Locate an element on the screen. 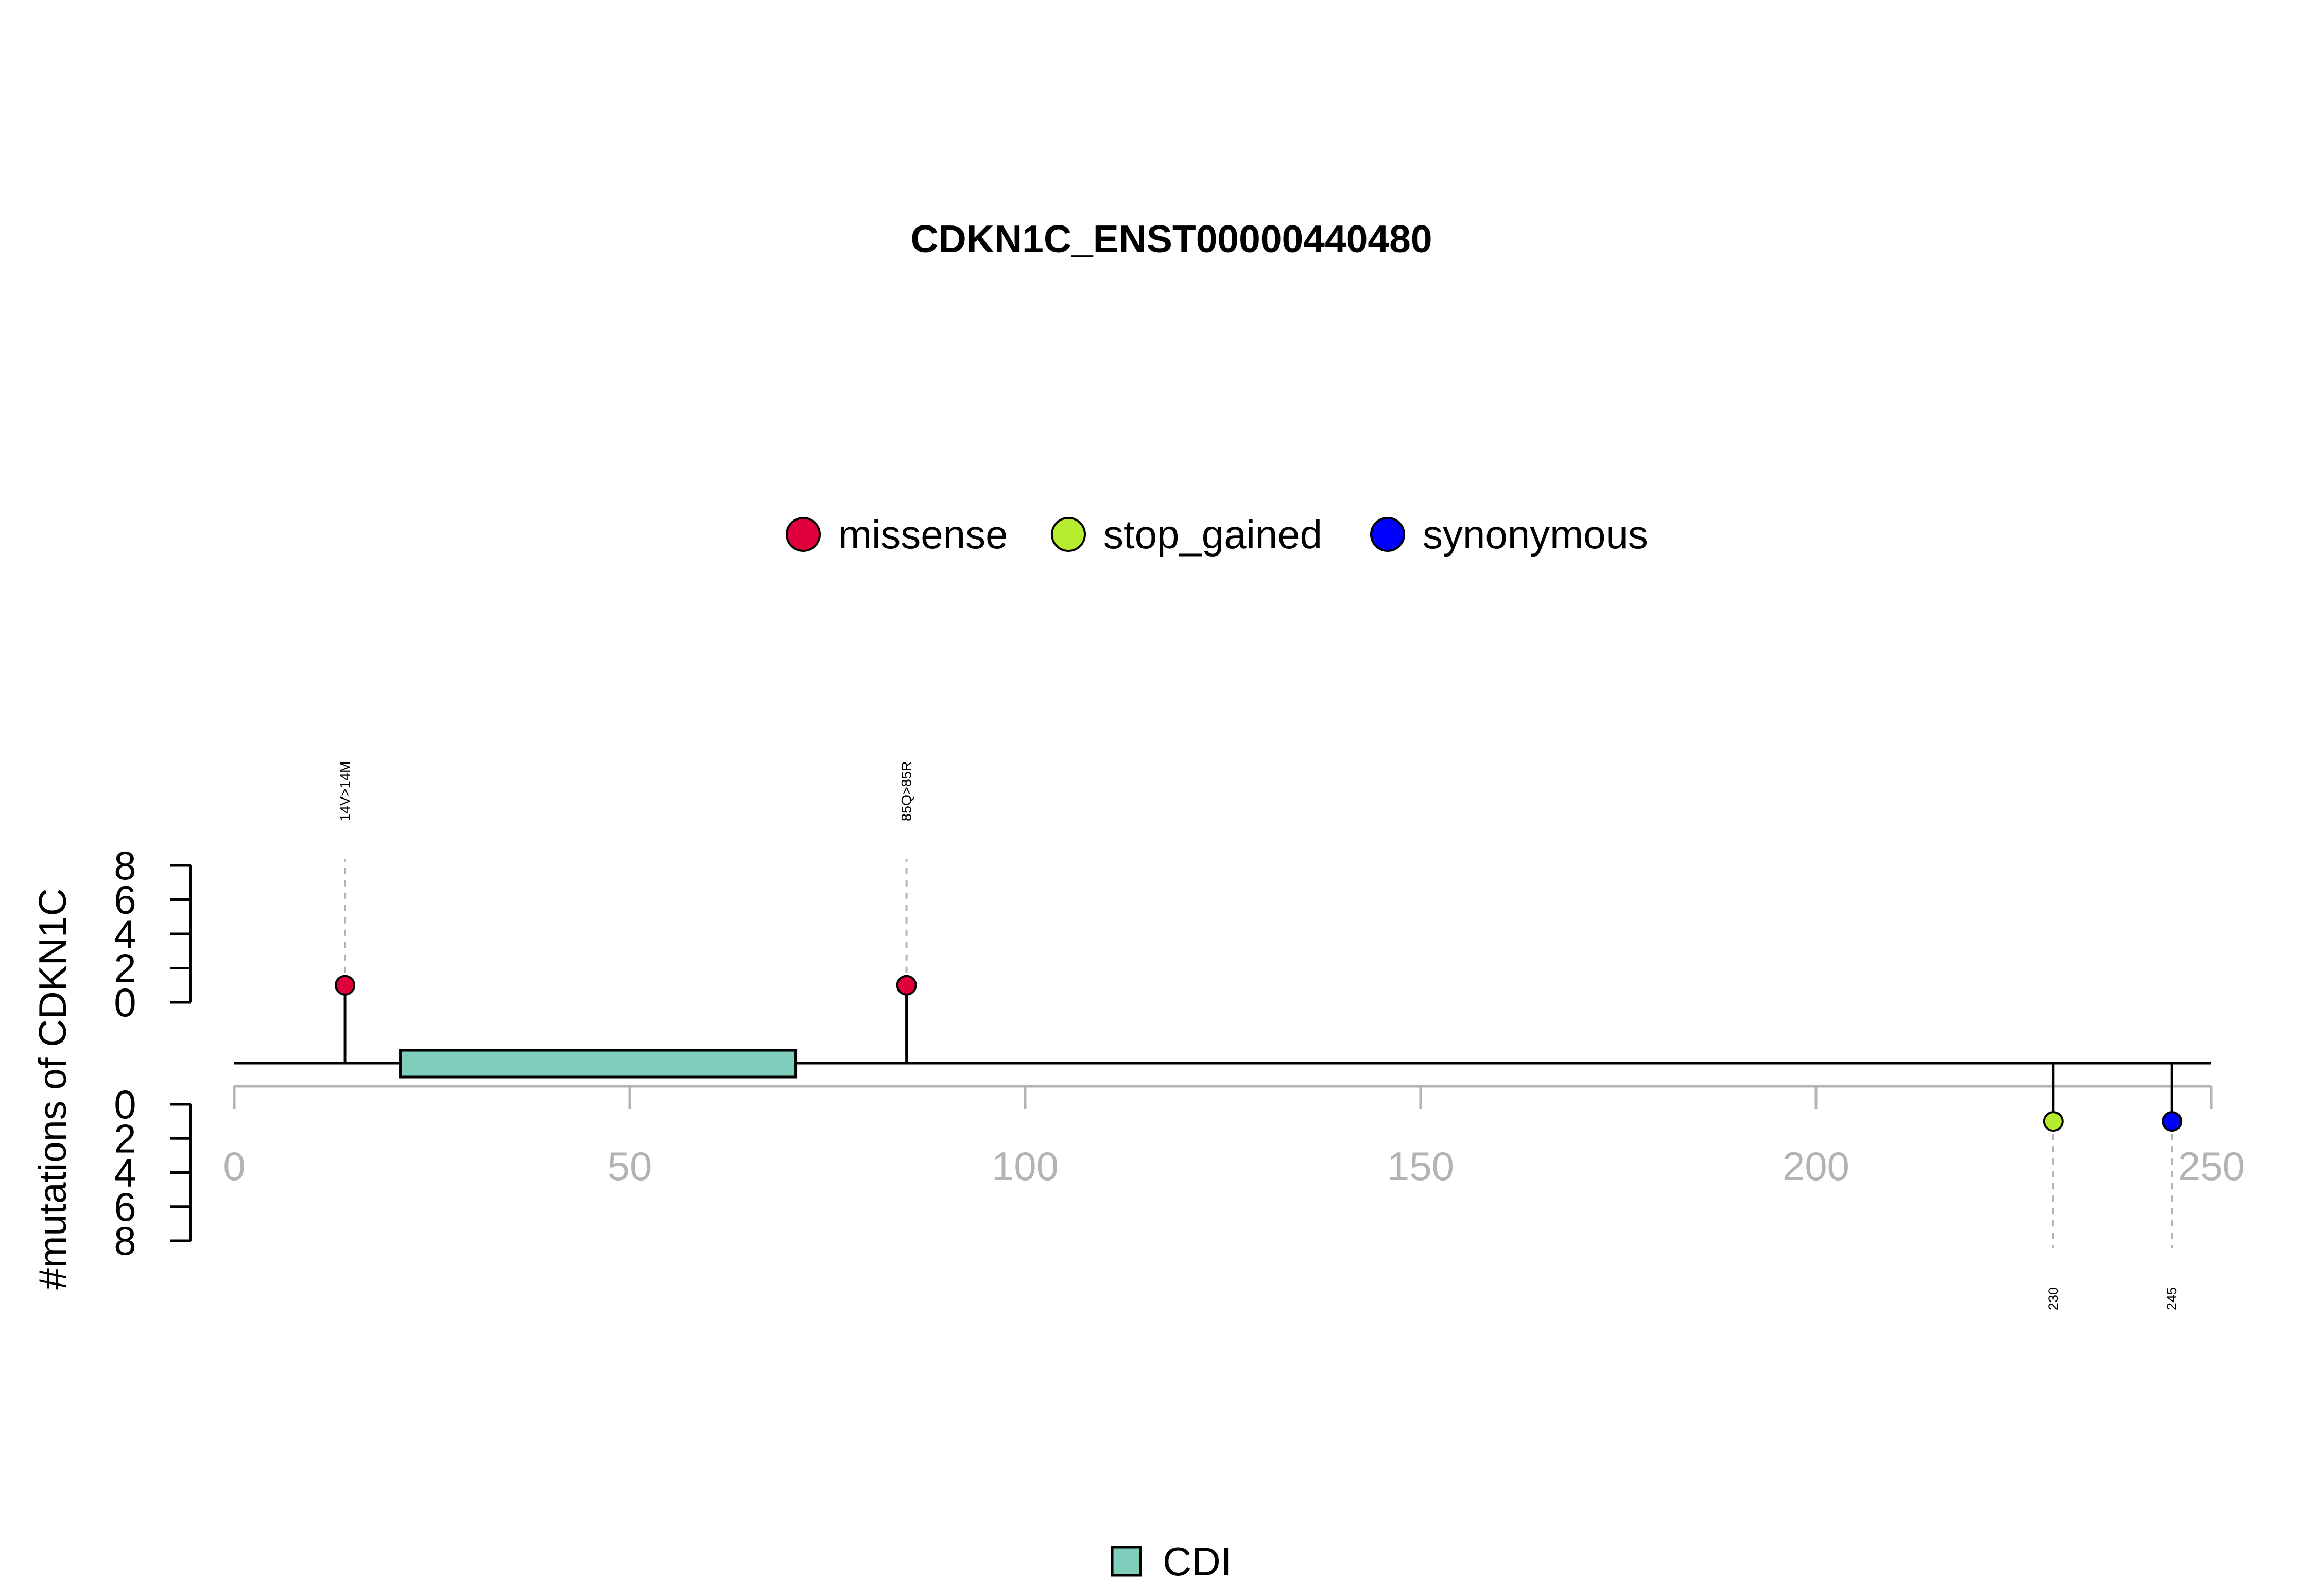 The image size is (2317, 1596). legend-label-synonymous: synonymous is located at coordinates (1535, 534).